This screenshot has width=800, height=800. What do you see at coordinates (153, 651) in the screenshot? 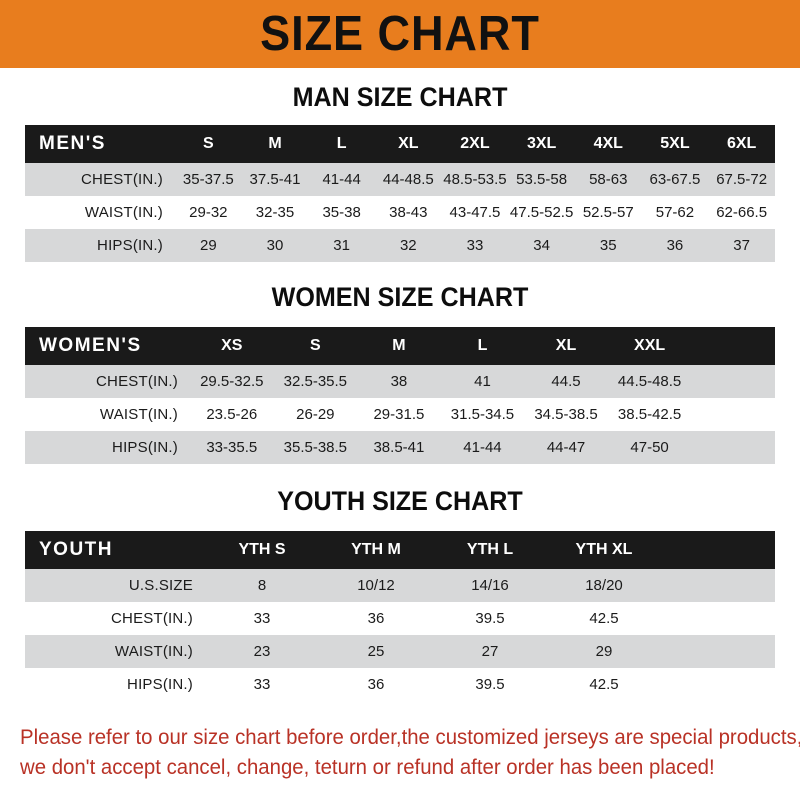
I see `youth-row-label: WAIST(IN.)` at bounding box center [153, 651].